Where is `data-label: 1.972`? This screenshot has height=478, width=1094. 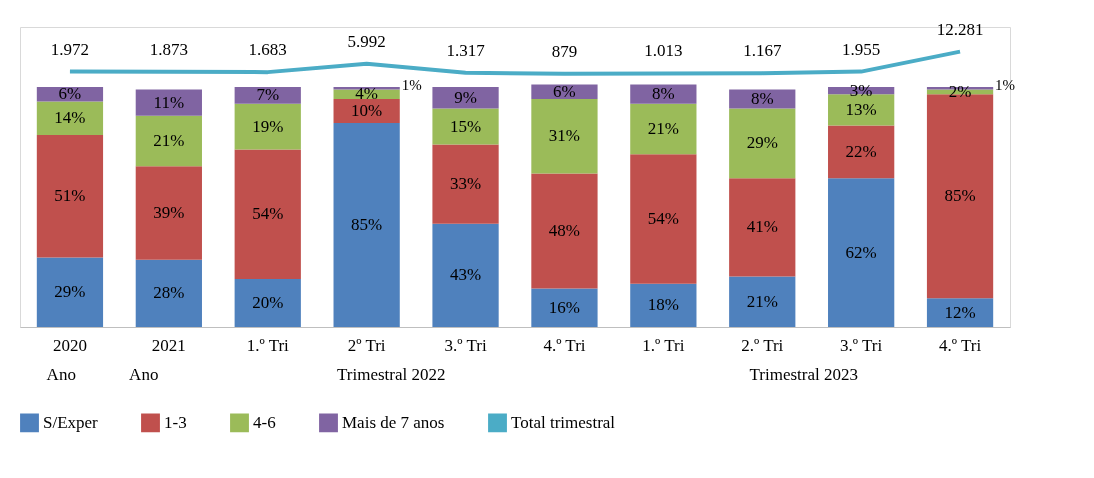
data-label: 1.972 is located at coordinates (70, 49).